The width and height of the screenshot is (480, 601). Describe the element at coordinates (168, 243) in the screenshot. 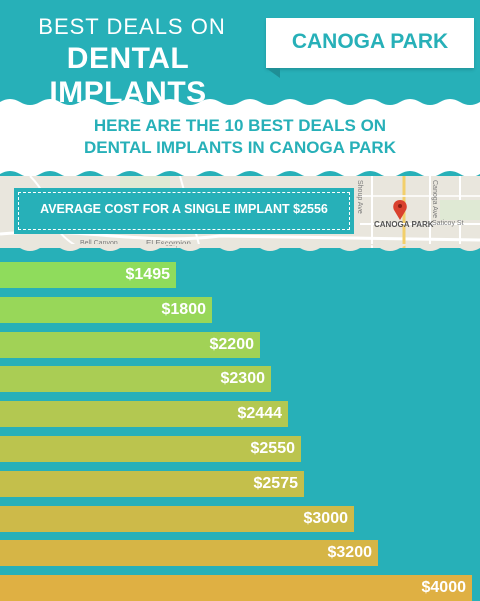

I see `street-label-escorpion: El Escorpion` at that location.